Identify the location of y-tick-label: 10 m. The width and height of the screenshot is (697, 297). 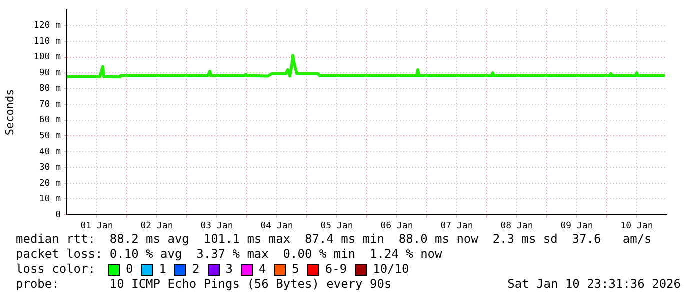
(50, 199).